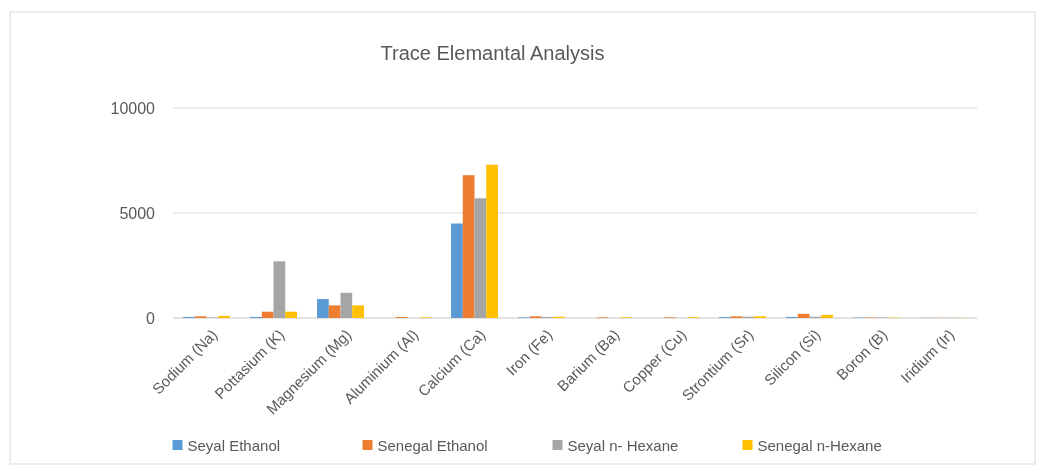 Image resolution: width=1045 pixels, height=476 pixels. What do you see at coordinates (234, 446) in the screenshot?
I see `legend-label: Seyal Ethanol` at bounding box center [234, 446].